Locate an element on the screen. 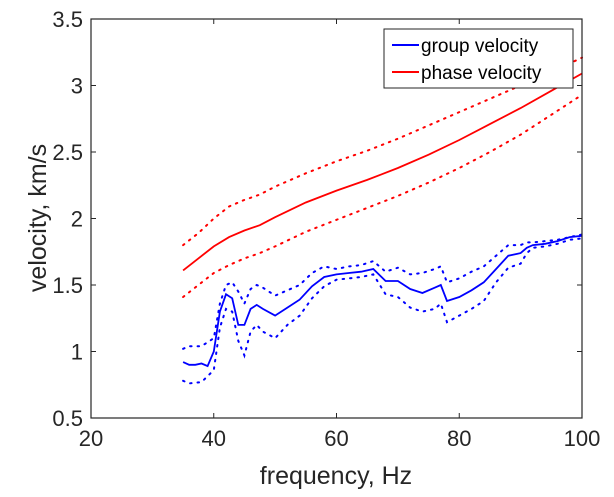 Image resolution: width=614 pixels, height=497 pixels. x-tick-label: 80 is located at coordinates (459, 438).